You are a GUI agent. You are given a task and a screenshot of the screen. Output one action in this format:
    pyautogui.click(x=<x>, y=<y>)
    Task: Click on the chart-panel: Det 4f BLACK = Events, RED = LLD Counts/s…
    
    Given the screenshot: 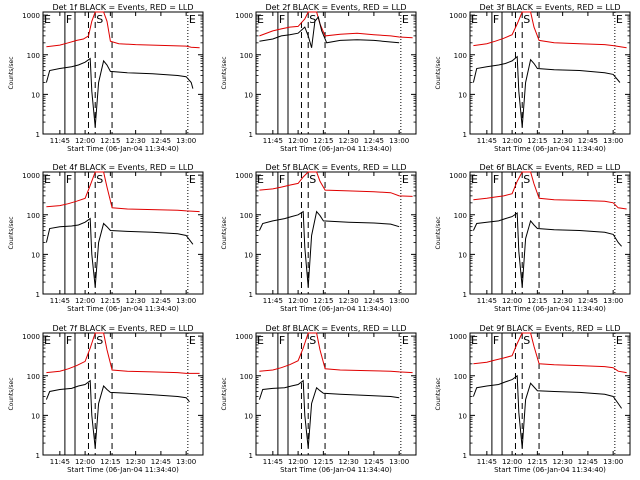 What is the action you would take?
    pyautogui.click(x=106, y=238)
    